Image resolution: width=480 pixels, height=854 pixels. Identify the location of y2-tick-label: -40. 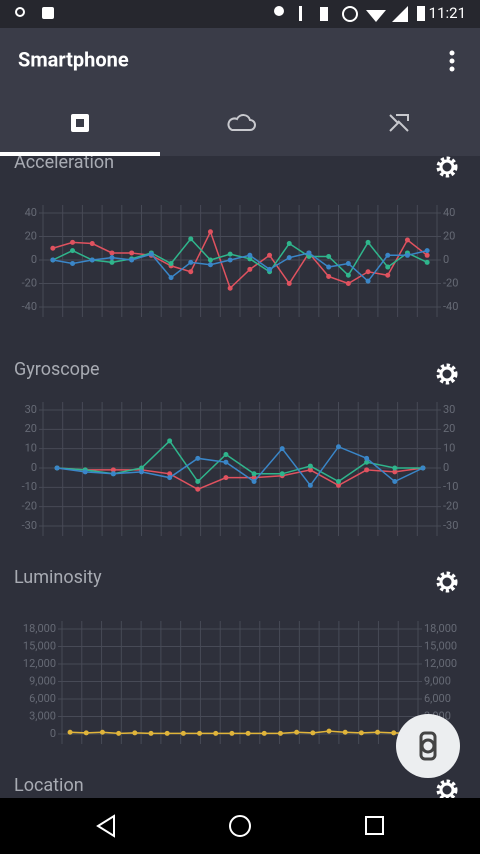
(450, 306).